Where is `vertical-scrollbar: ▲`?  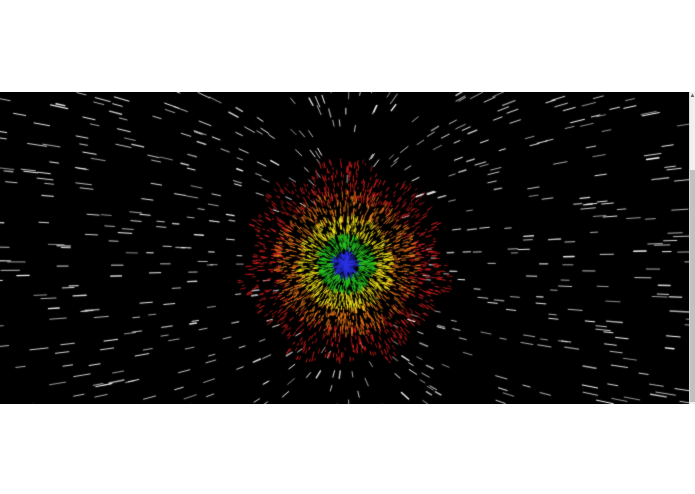 vertical-scrollbar: ▲ is located at coordinates (692, 248).